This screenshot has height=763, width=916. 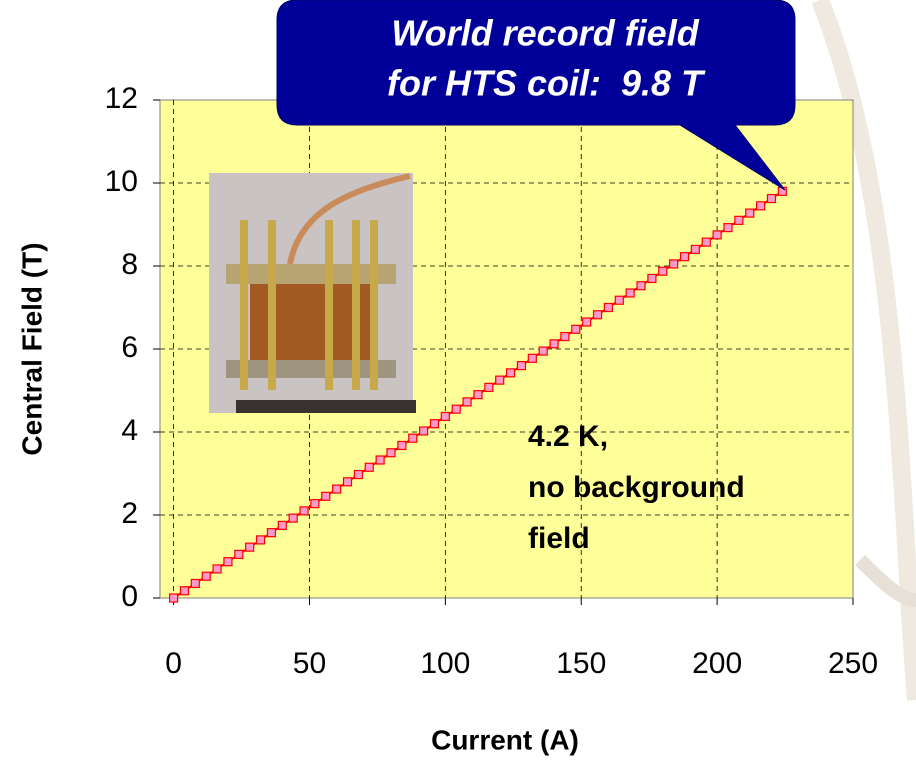 What do you see at coordinates (326, 406) in the screenshot?
I see `coil-base` at bounding box center [326, 406].